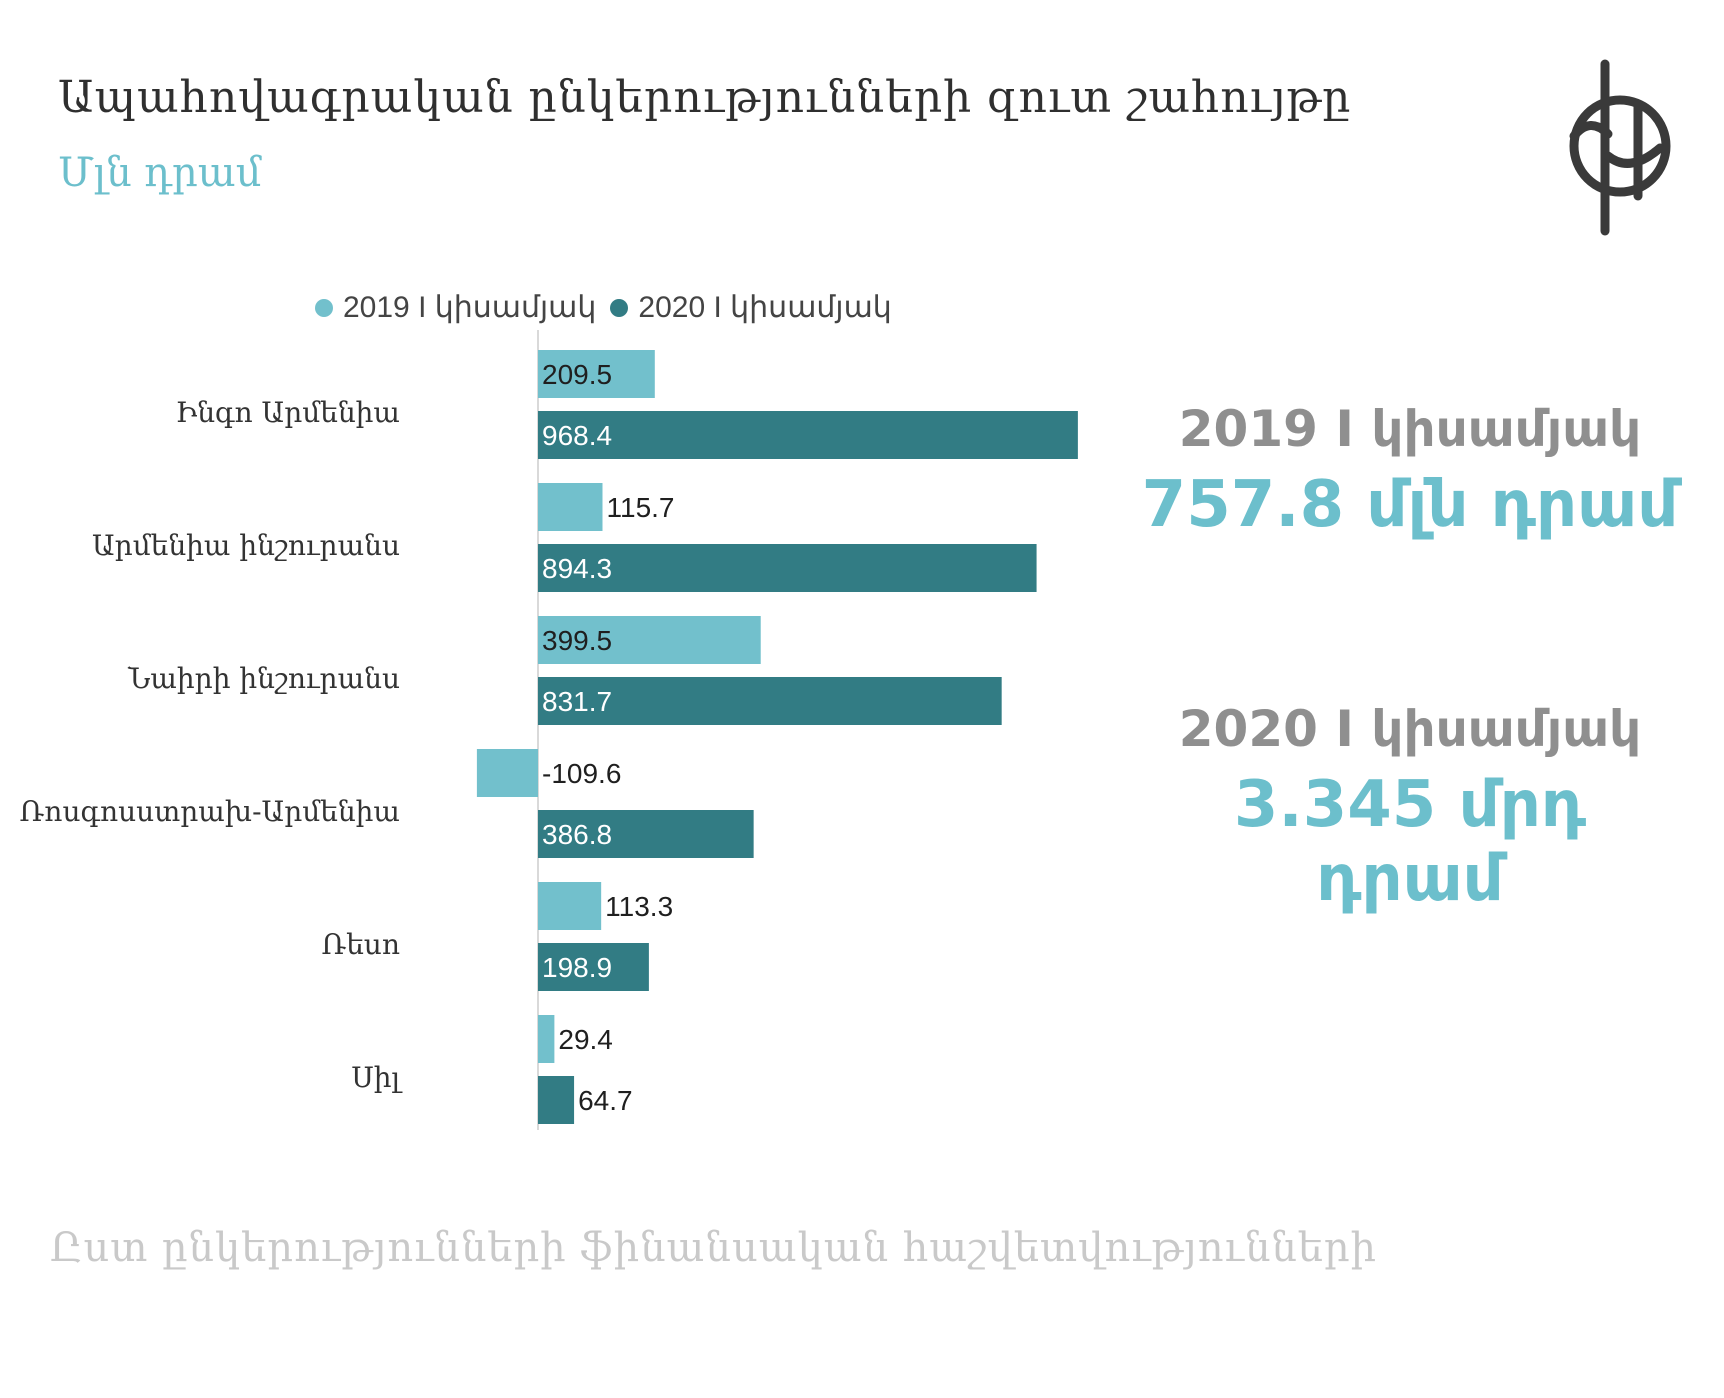 The width and height of the screenshot is (1724, 1398). What do you see at coordinates (288, 412) in the screenshot?
I see `category-label-0: Ինգո Արմենիա` at bounding box center [288, 412].